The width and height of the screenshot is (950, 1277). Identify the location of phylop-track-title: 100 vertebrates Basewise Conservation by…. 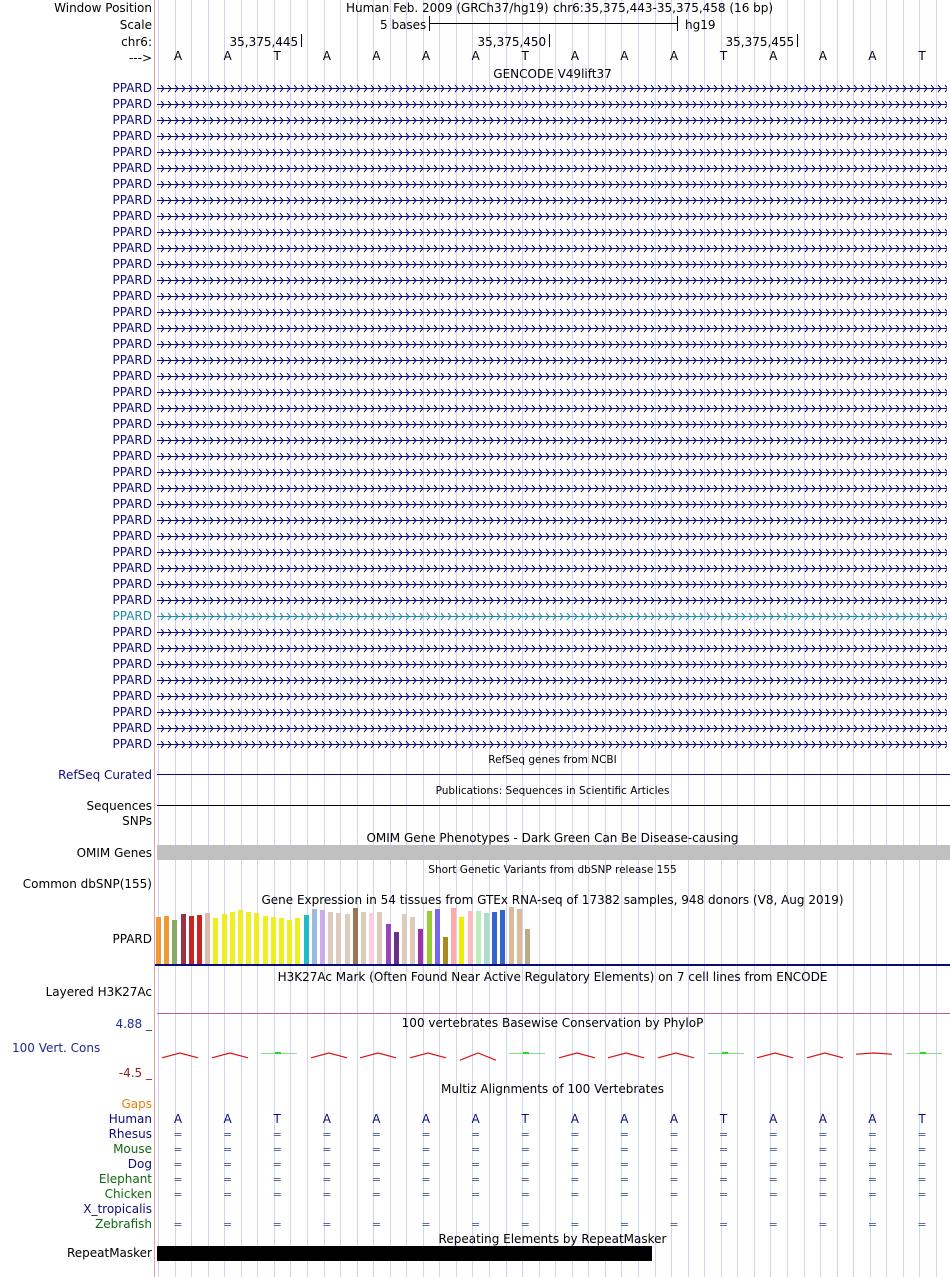
(552, 1023).